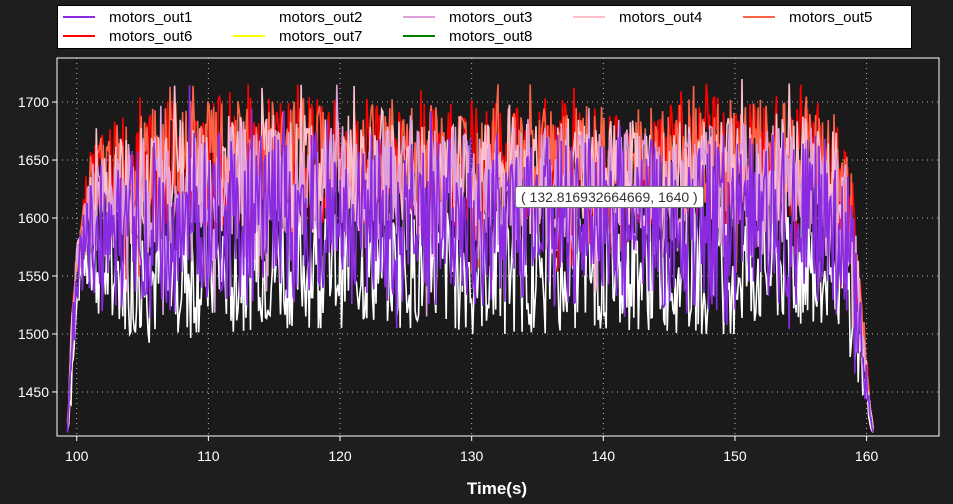 This screenshot has height=504, width=953. I want to click on legend-item-motors_out4: motors_out4, so click(637, 17).